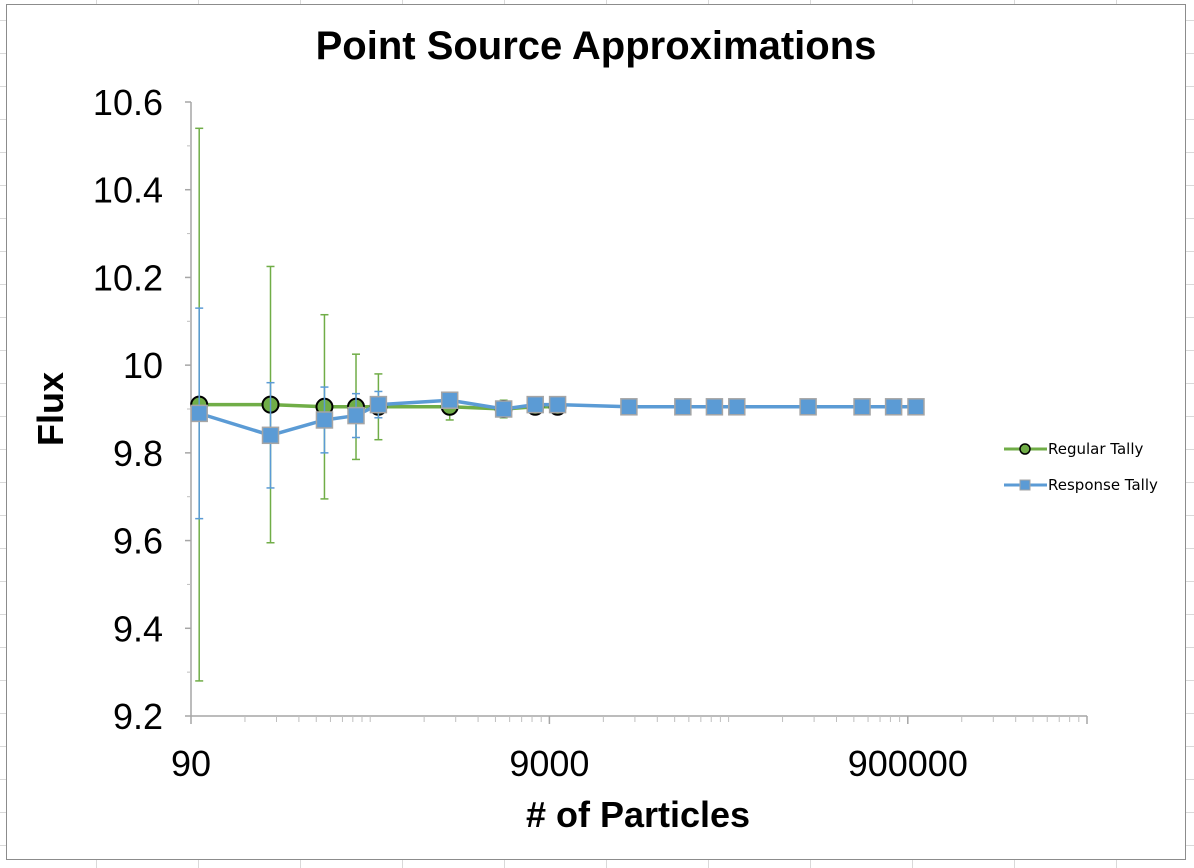 The image size is (1194, 868). I want to click on x-tick-label: 90, so click(191, 763).